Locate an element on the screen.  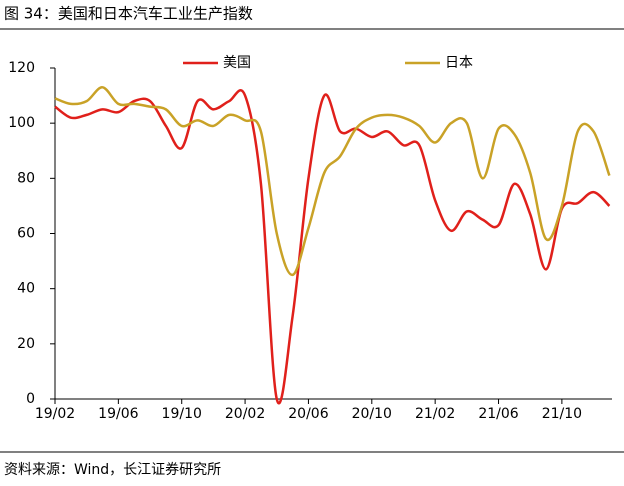
x-tick-label: 19/02 is located at coordinates (55, 414).